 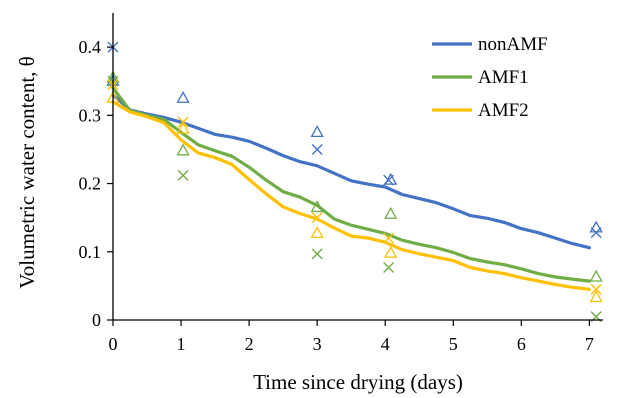 I want to click on legend-label-amf2: AMF2, so click(x=503, y=110).